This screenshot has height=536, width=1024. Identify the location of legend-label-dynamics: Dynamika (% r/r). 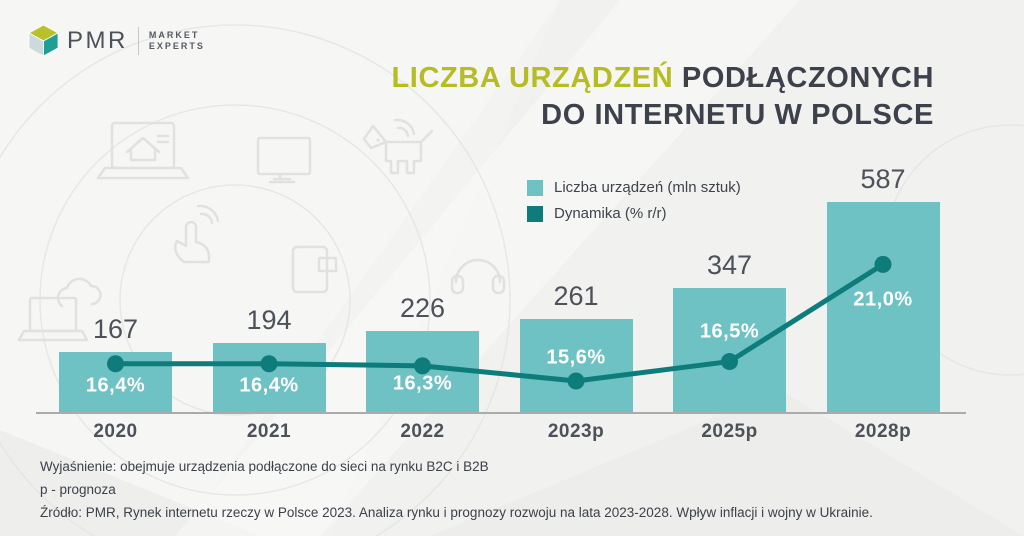
(610, 213).